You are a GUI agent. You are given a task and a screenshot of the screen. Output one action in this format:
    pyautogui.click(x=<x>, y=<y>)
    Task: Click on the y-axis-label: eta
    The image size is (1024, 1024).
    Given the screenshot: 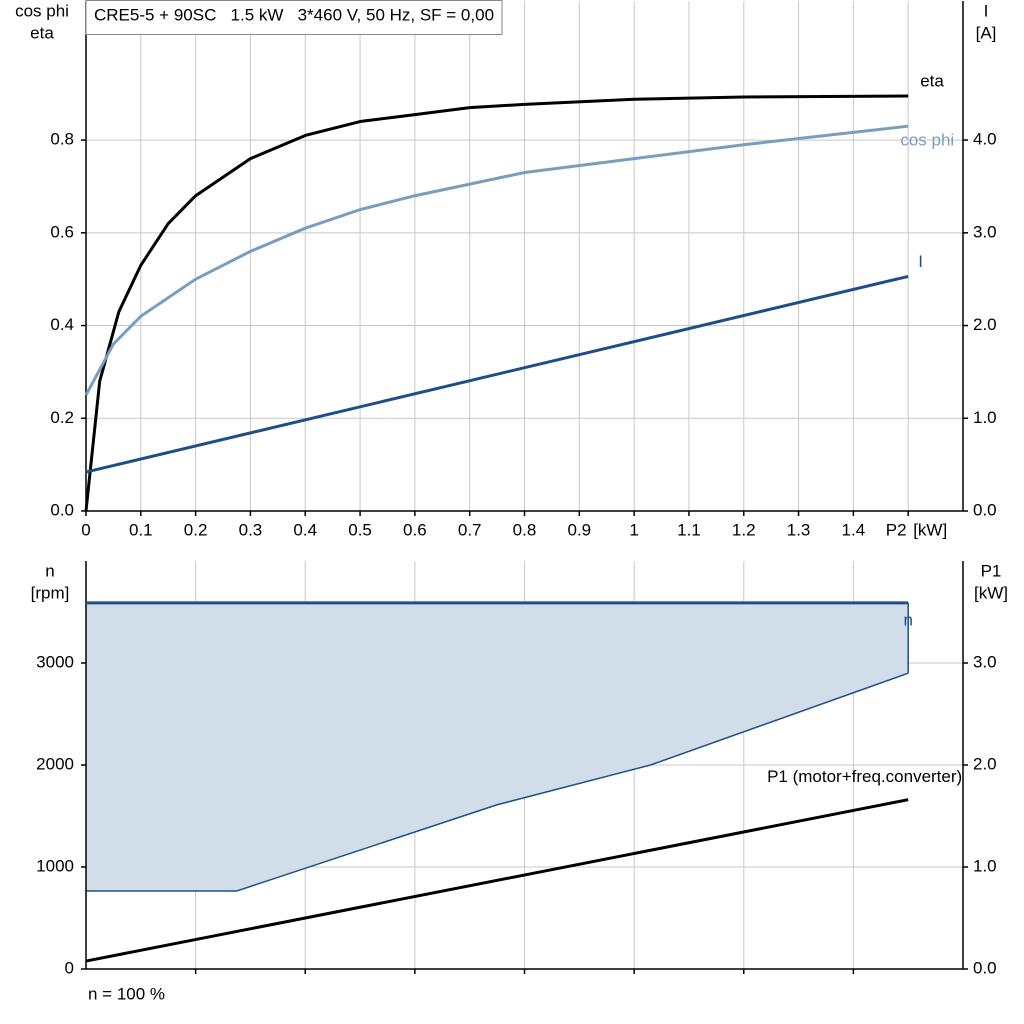 What is the action you would take?
    pyautogui.click(x=42, y=32)
    